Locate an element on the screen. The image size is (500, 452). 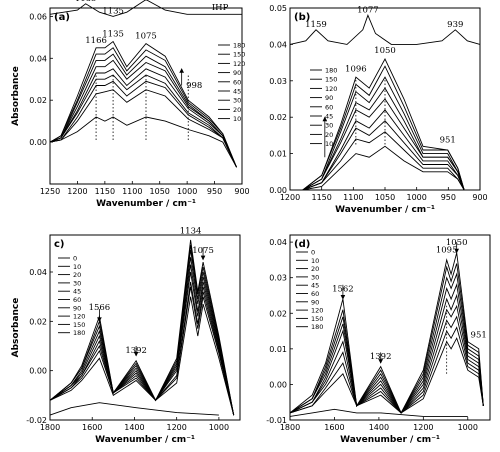
panel-label: (a) is located at coordinates (62, 17).